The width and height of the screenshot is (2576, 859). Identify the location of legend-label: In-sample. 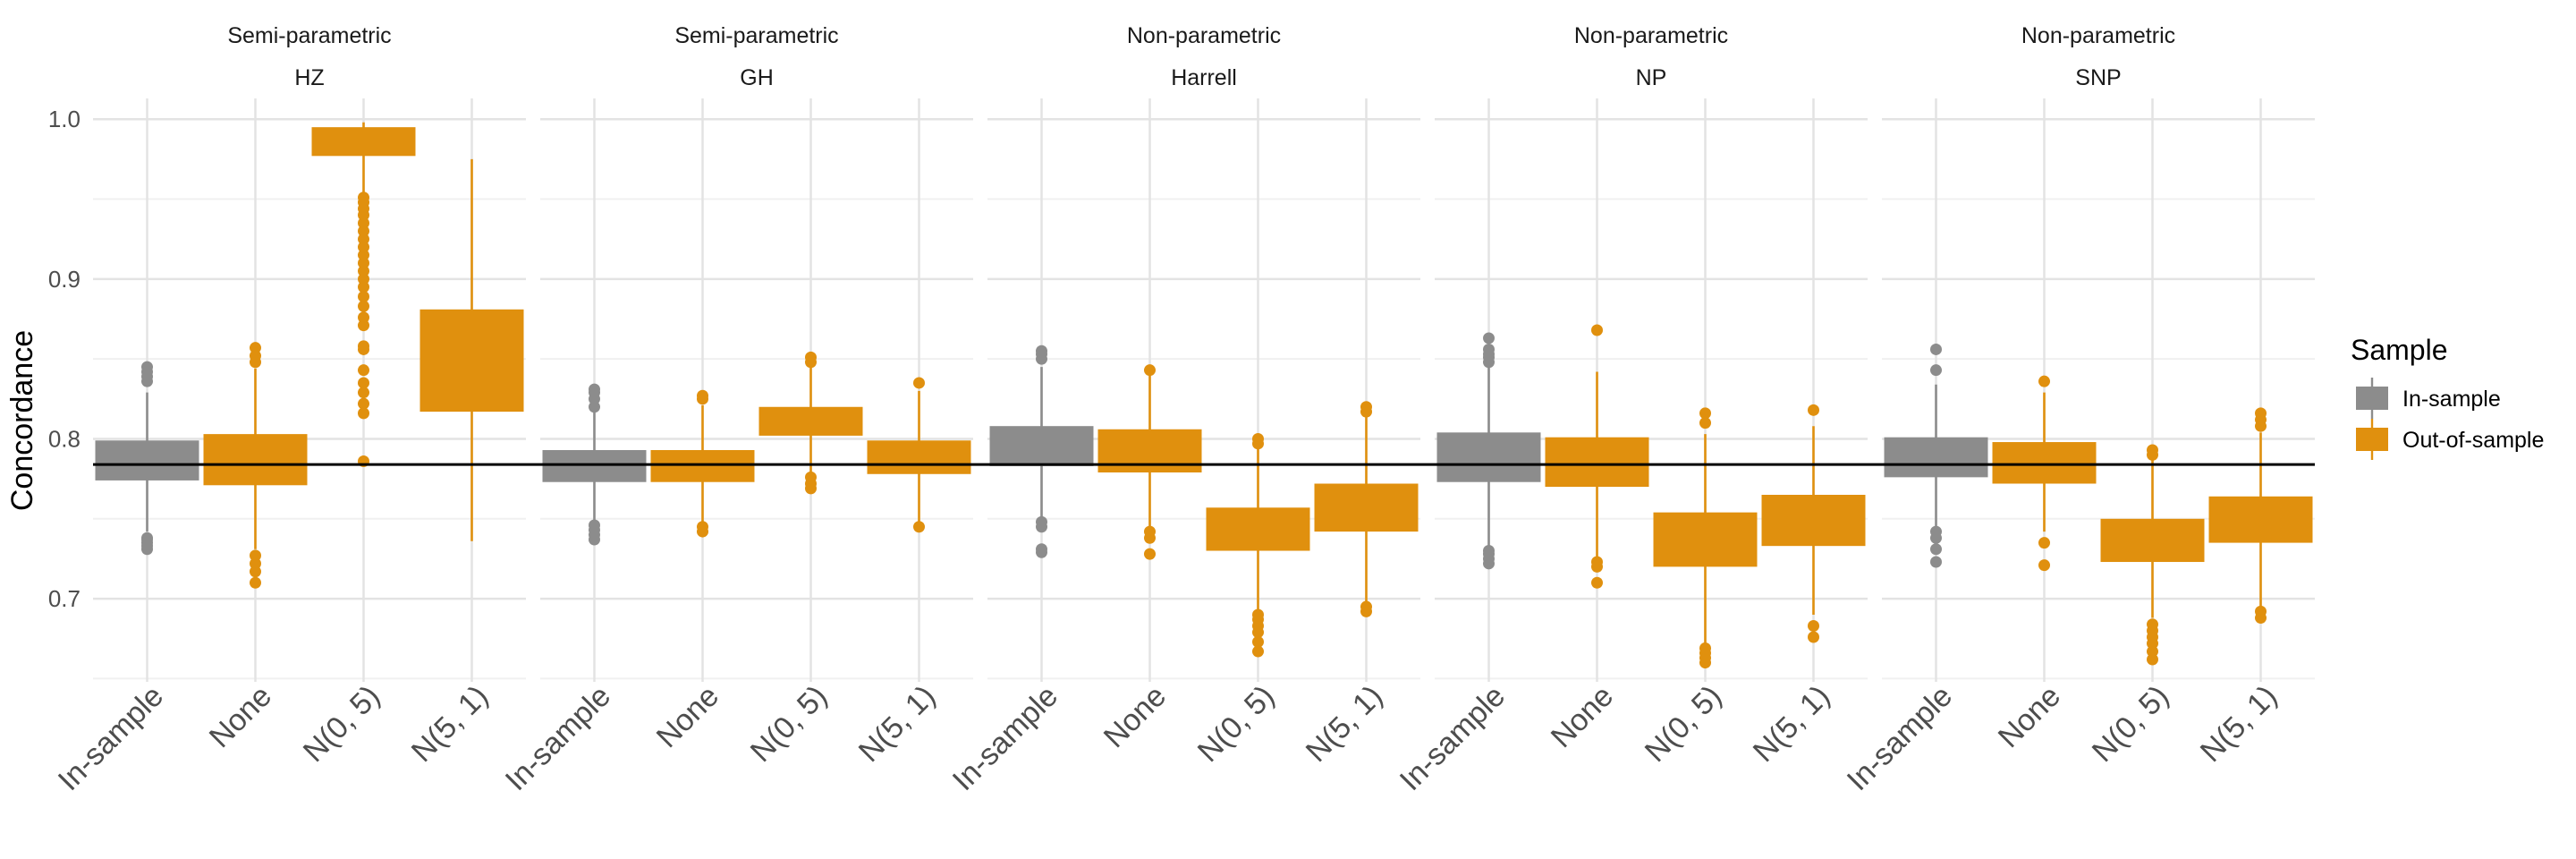
(2451, 399).